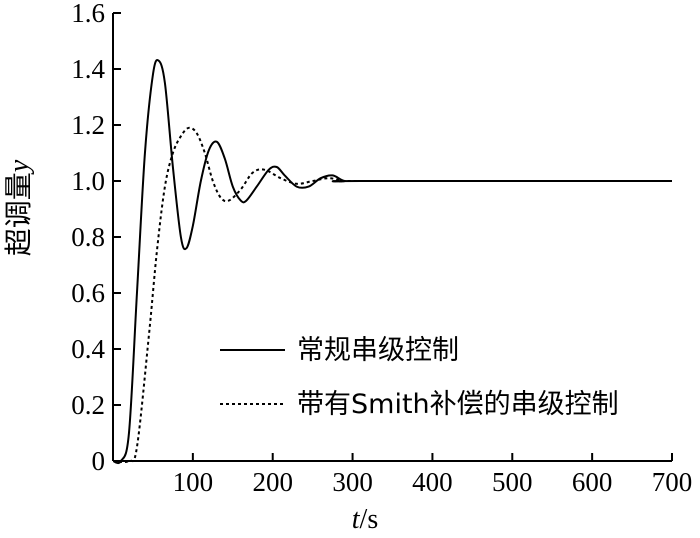  I want to click on legend-label-smith: 带有Smith补偿的串级控制, so click(458, 404).